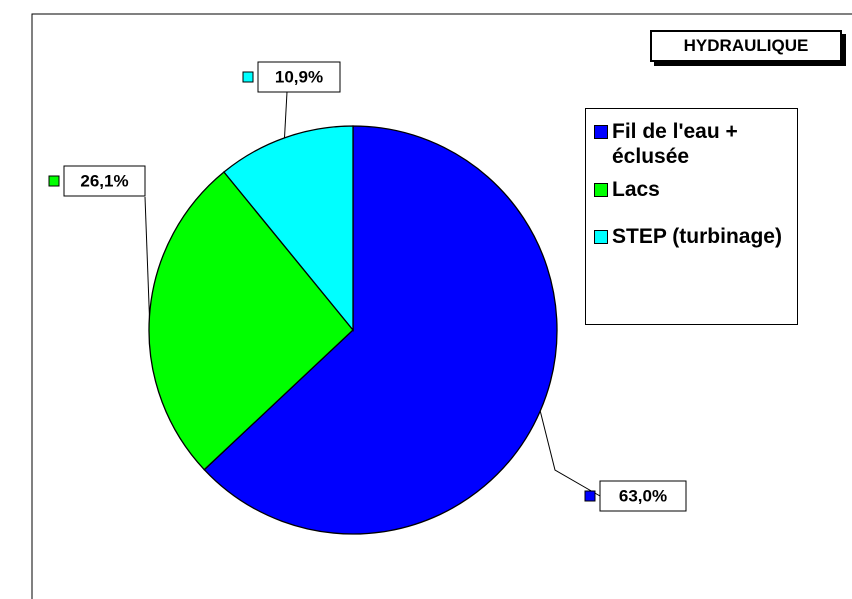 The height and width of the screenshot is (599, 852). I want to click on data-label: 26,1%, so click(104, 180).